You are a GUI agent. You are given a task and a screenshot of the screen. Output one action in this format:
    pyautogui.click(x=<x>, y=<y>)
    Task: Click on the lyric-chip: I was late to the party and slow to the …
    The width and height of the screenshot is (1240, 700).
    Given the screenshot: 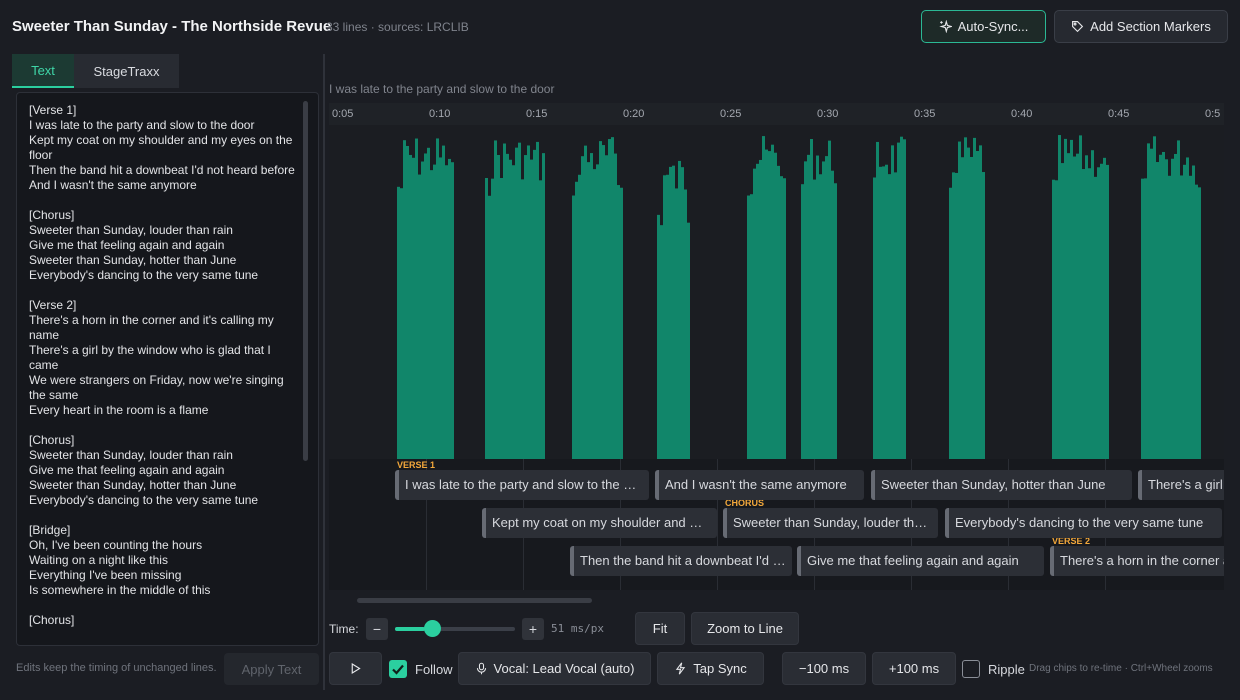 What is the action you would take?
    pyautogui.click(x=522, y=485)
    